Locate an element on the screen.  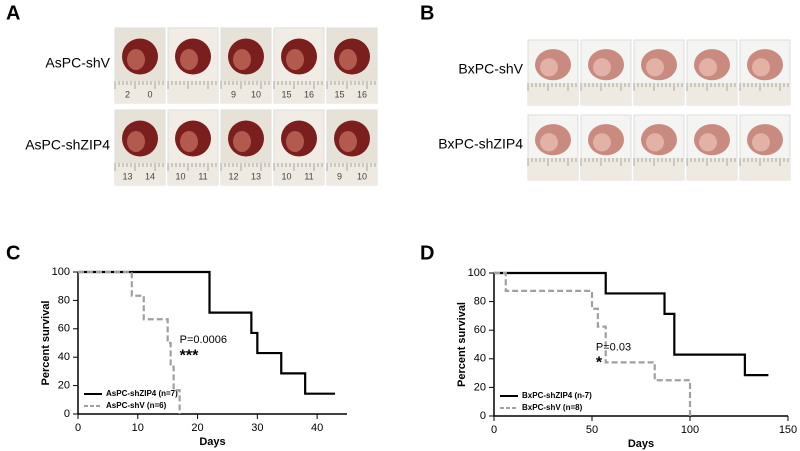
y-tick-label: 40 is located at coordinates (64, 357).